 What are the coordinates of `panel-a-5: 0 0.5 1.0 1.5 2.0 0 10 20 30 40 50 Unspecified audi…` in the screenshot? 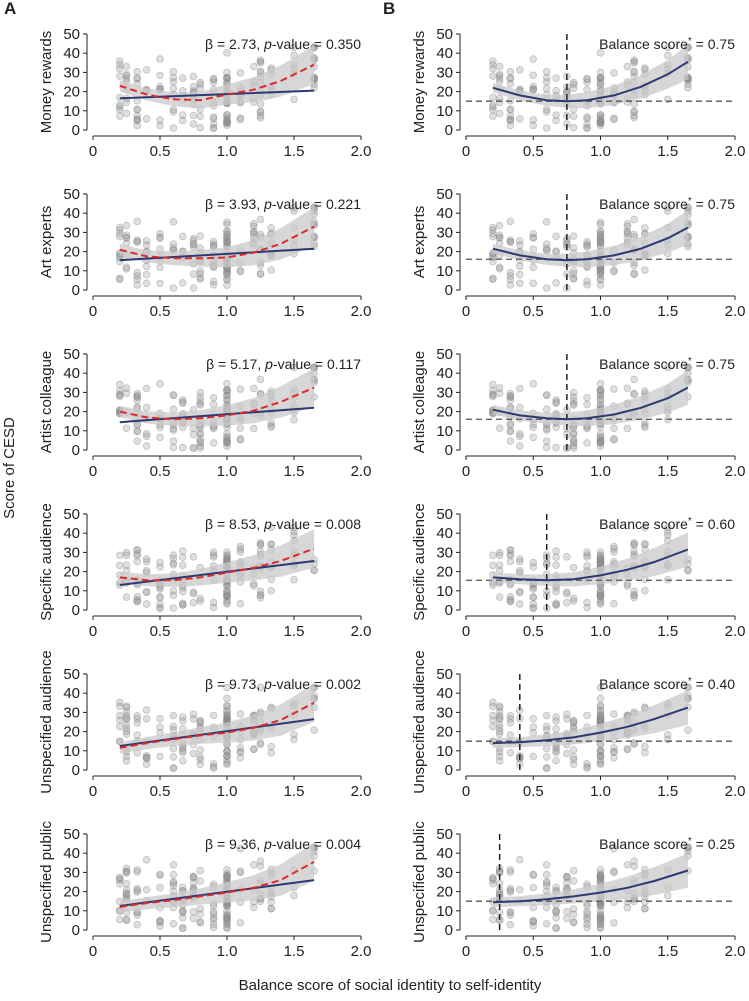 It's located at (204, 725).